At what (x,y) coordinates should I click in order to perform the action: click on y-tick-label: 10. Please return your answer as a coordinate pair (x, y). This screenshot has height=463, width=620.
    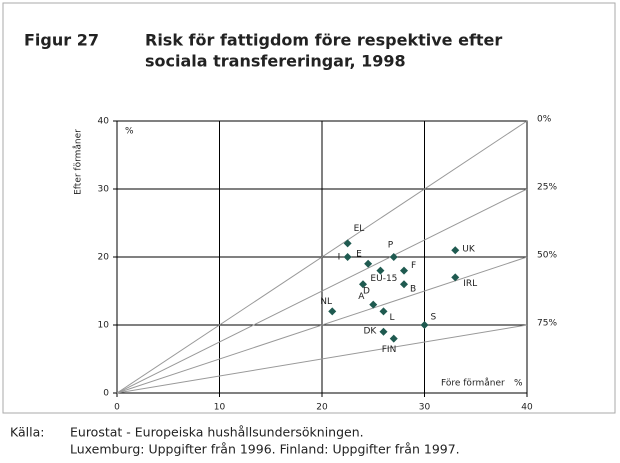
    Looking at the image, I should click on (104, 326).